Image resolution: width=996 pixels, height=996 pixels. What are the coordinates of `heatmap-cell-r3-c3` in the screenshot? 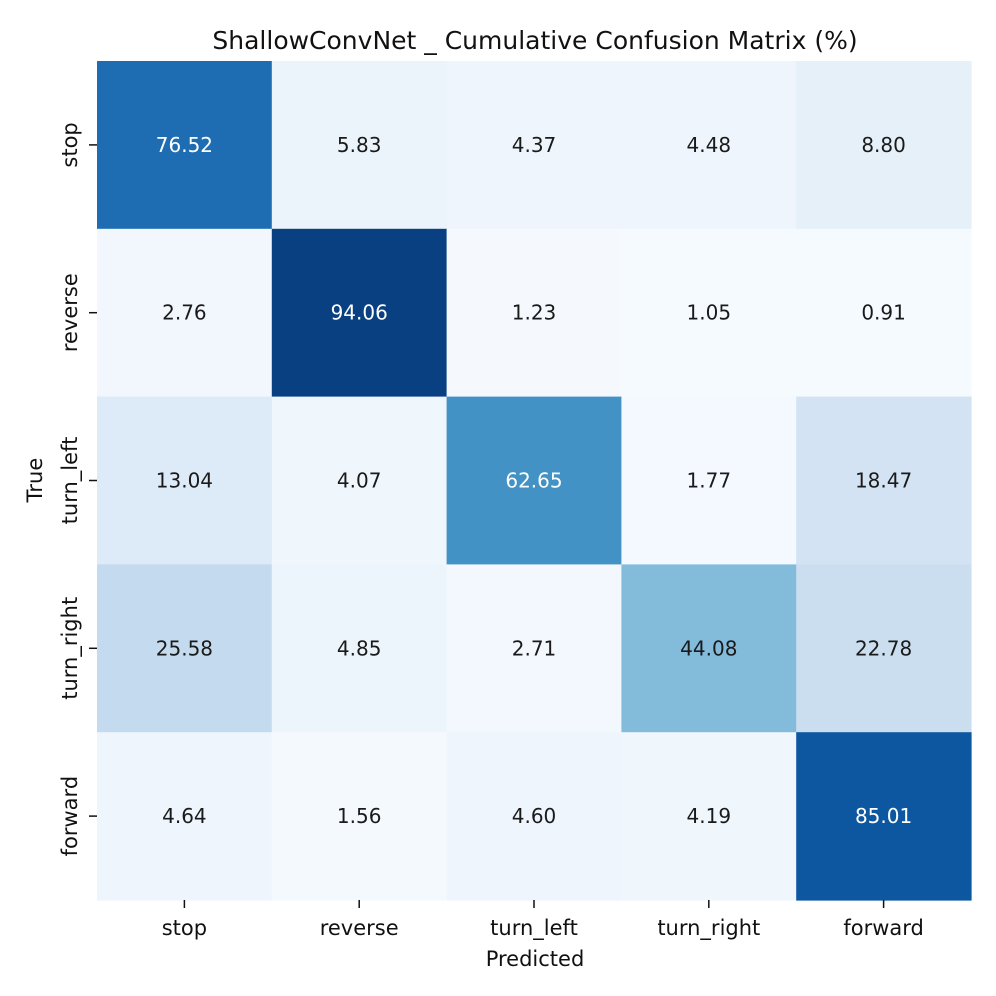 It's located at (534, 480).